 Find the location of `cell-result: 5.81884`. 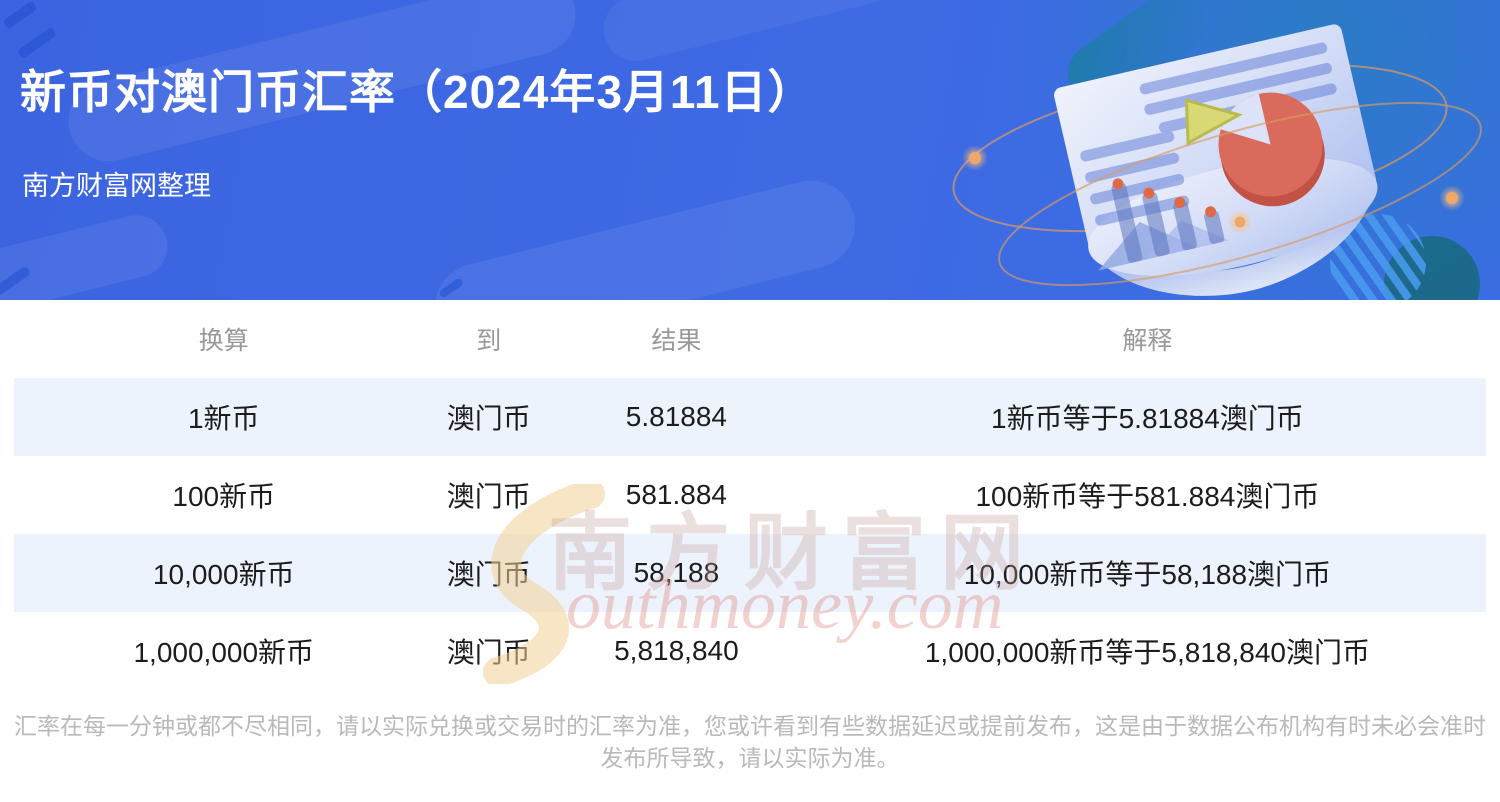

cell-result: 5.81884 is located at coordinates (676, 416).